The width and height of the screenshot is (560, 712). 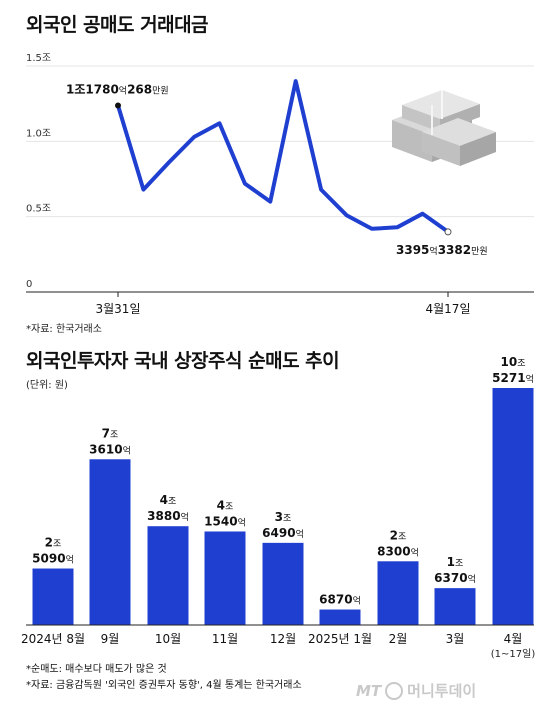 What do you see at coordinates (53, 639) in the screenshot?
I see `category-label: 2024년 8월` at bounding box center [53, 639].